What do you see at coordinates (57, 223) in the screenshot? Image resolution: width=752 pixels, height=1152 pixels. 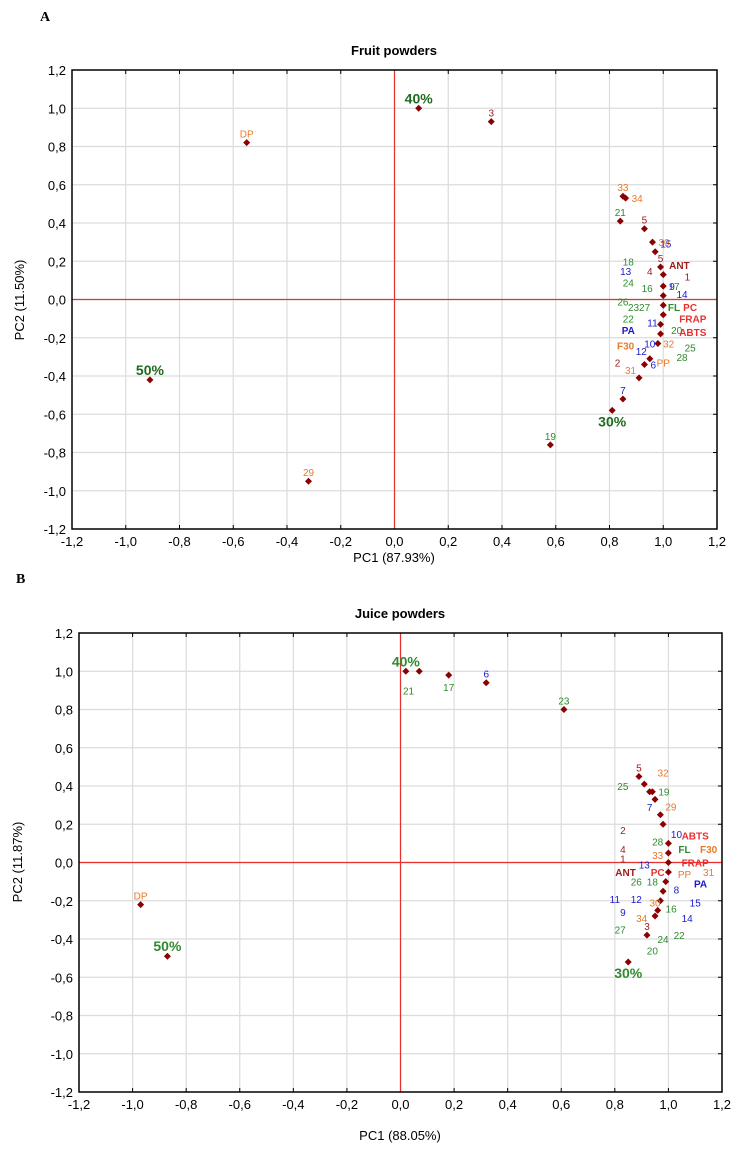 I see `y-tick-label: 0,4` at bounding box center [57, 223].